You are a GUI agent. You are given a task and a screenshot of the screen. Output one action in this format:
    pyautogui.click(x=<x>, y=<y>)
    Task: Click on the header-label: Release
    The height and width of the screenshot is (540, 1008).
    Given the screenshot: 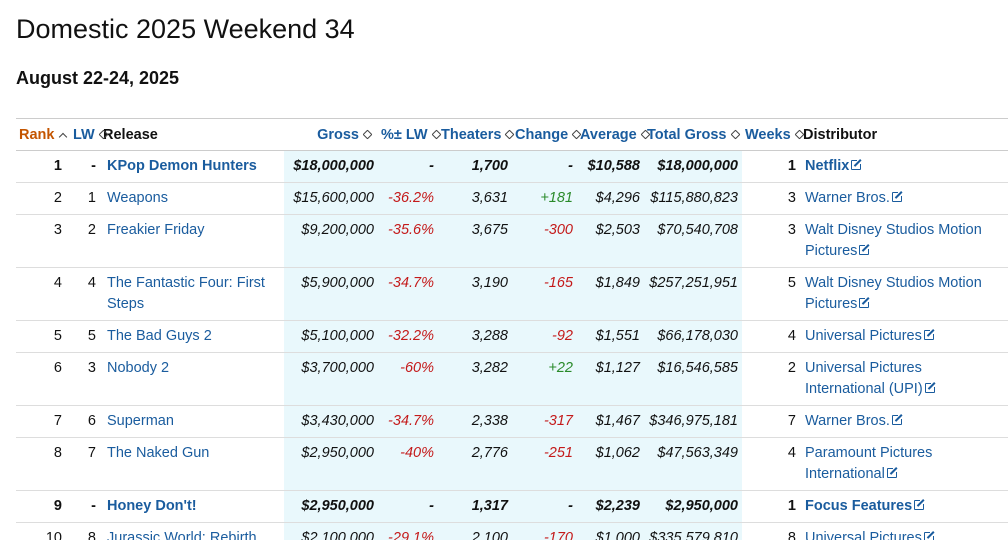 What is the action you would take?
    pyautogui.click(x=130, y=134)
    